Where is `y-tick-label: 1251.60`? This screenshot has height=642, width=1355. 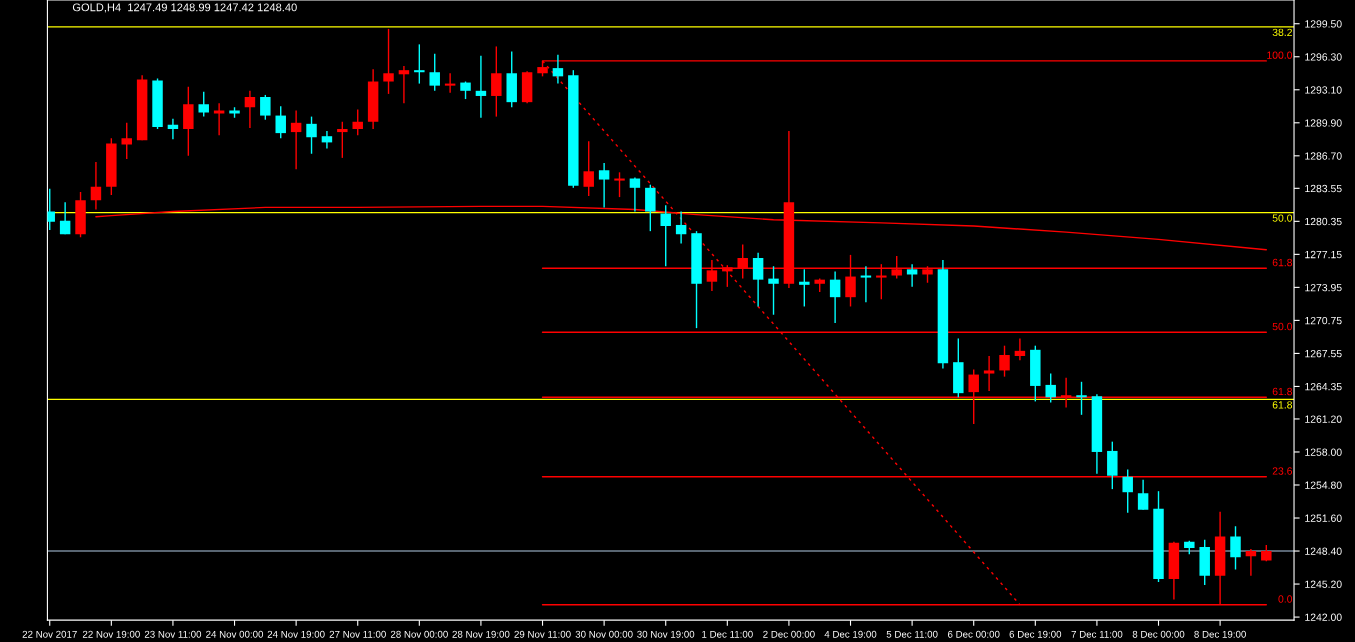 y-tick-label: 1251.60 is located at coordinates (1323, 518).